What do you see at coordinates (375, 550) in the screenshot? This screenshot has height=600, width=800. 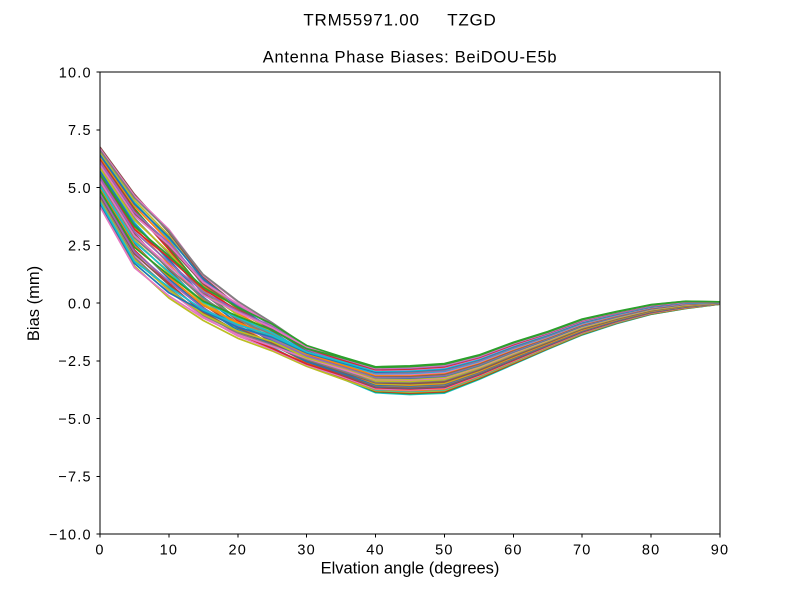 I see `svg-text: 40` at bounding box center [375, 550].